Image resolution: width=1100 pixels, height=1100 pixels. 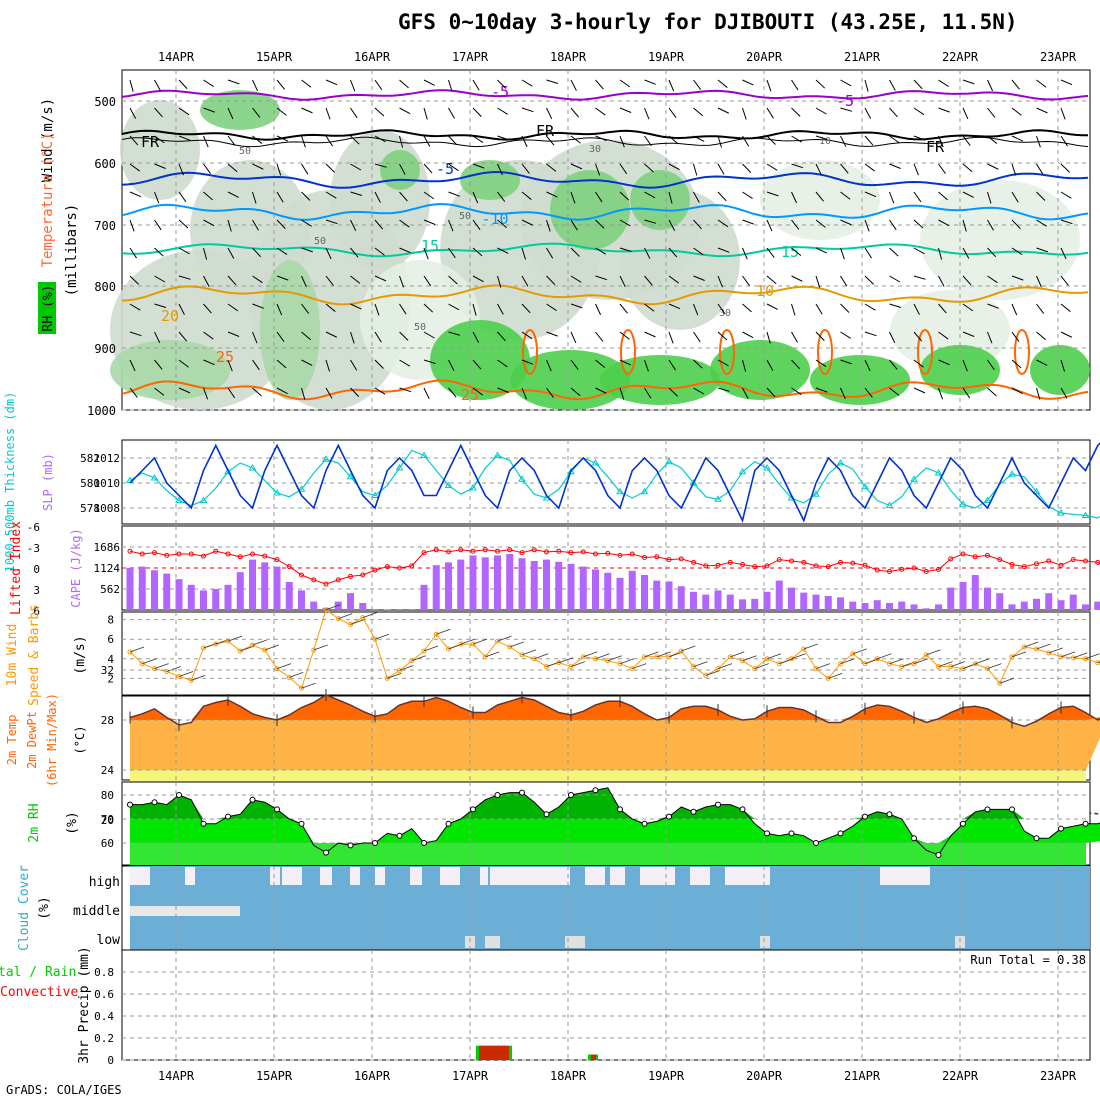 I want to click on contour-label: 25, so click(x=225, y=357).